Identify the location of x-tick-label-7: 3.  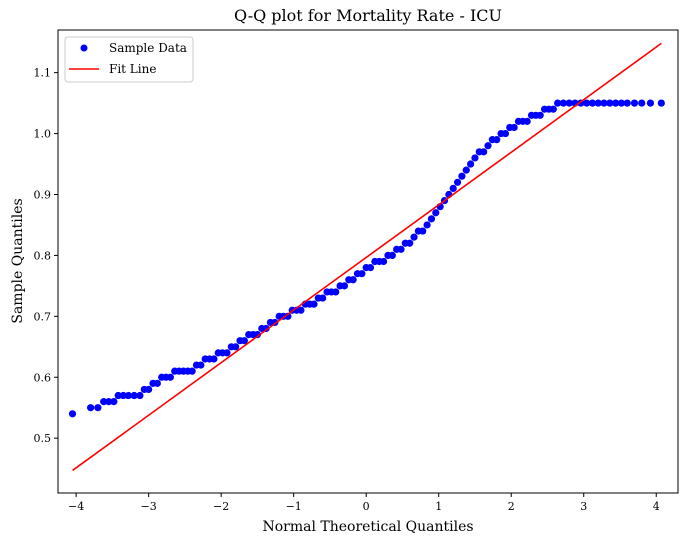
(583, 506).